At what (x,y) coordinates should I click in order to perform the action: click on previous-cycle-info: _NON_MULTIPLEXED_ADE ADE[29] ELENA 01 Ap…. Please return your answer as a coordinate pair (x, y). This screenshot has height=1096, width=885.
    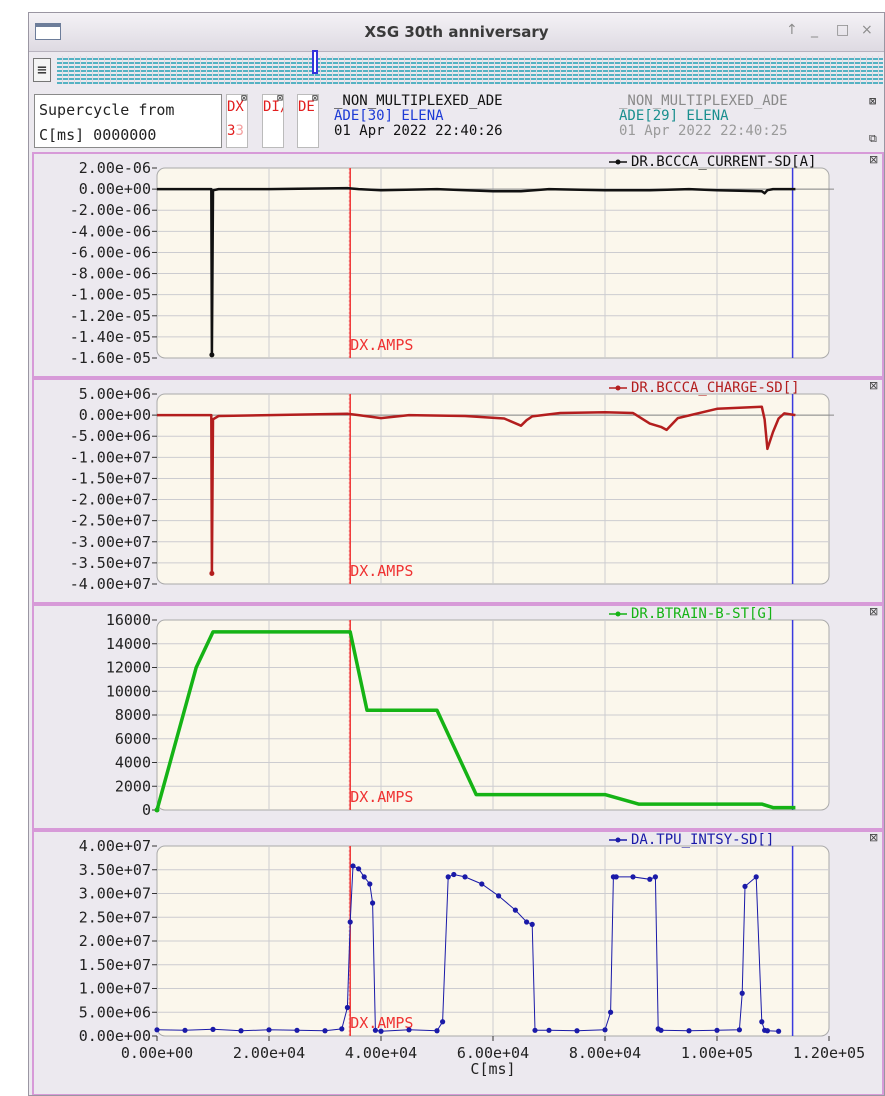
    Looking at the image, I should click on (703, 116).